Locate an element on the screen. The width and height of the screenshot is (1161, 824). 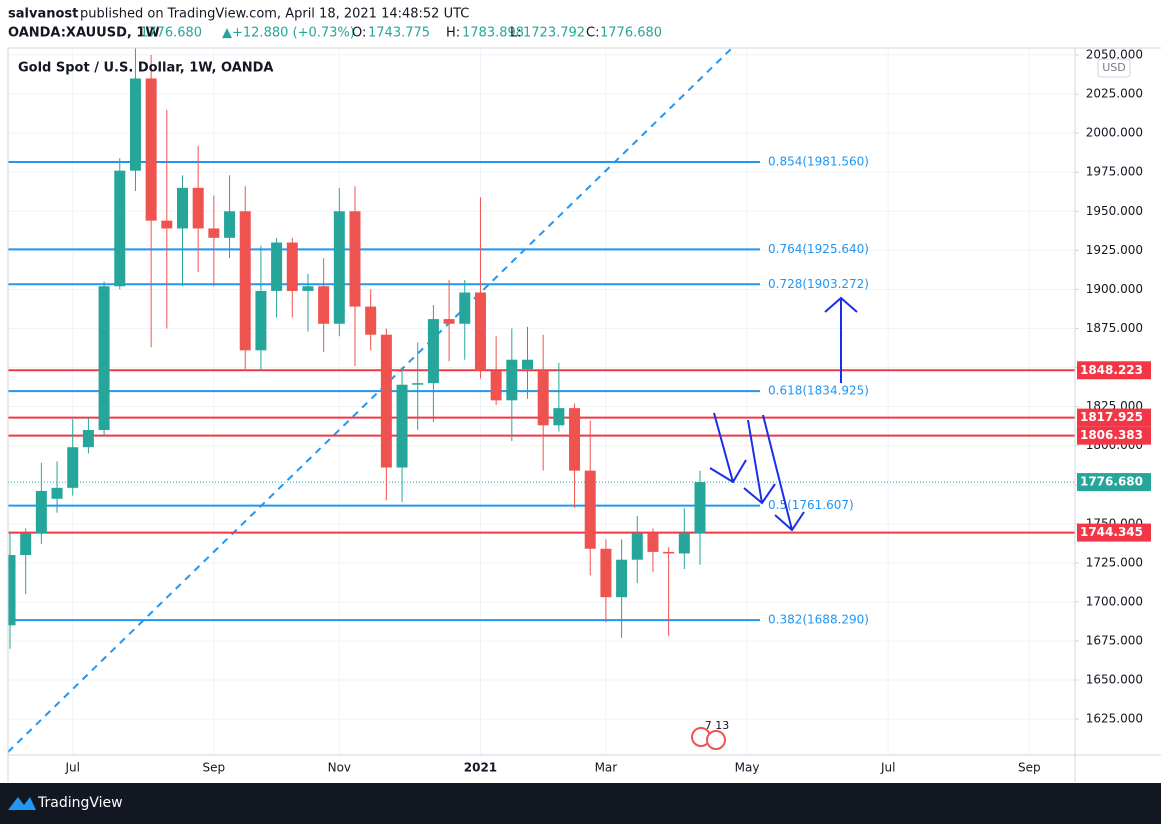
currency-box is located at coordinates (1114, 68).